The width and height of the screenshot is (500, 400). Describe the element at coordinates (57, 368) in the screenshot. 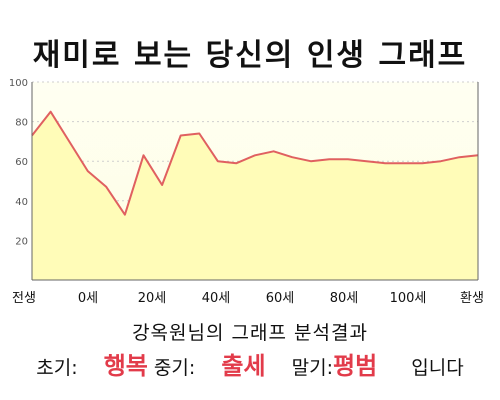

I see `early-label: 초기:` at that location.